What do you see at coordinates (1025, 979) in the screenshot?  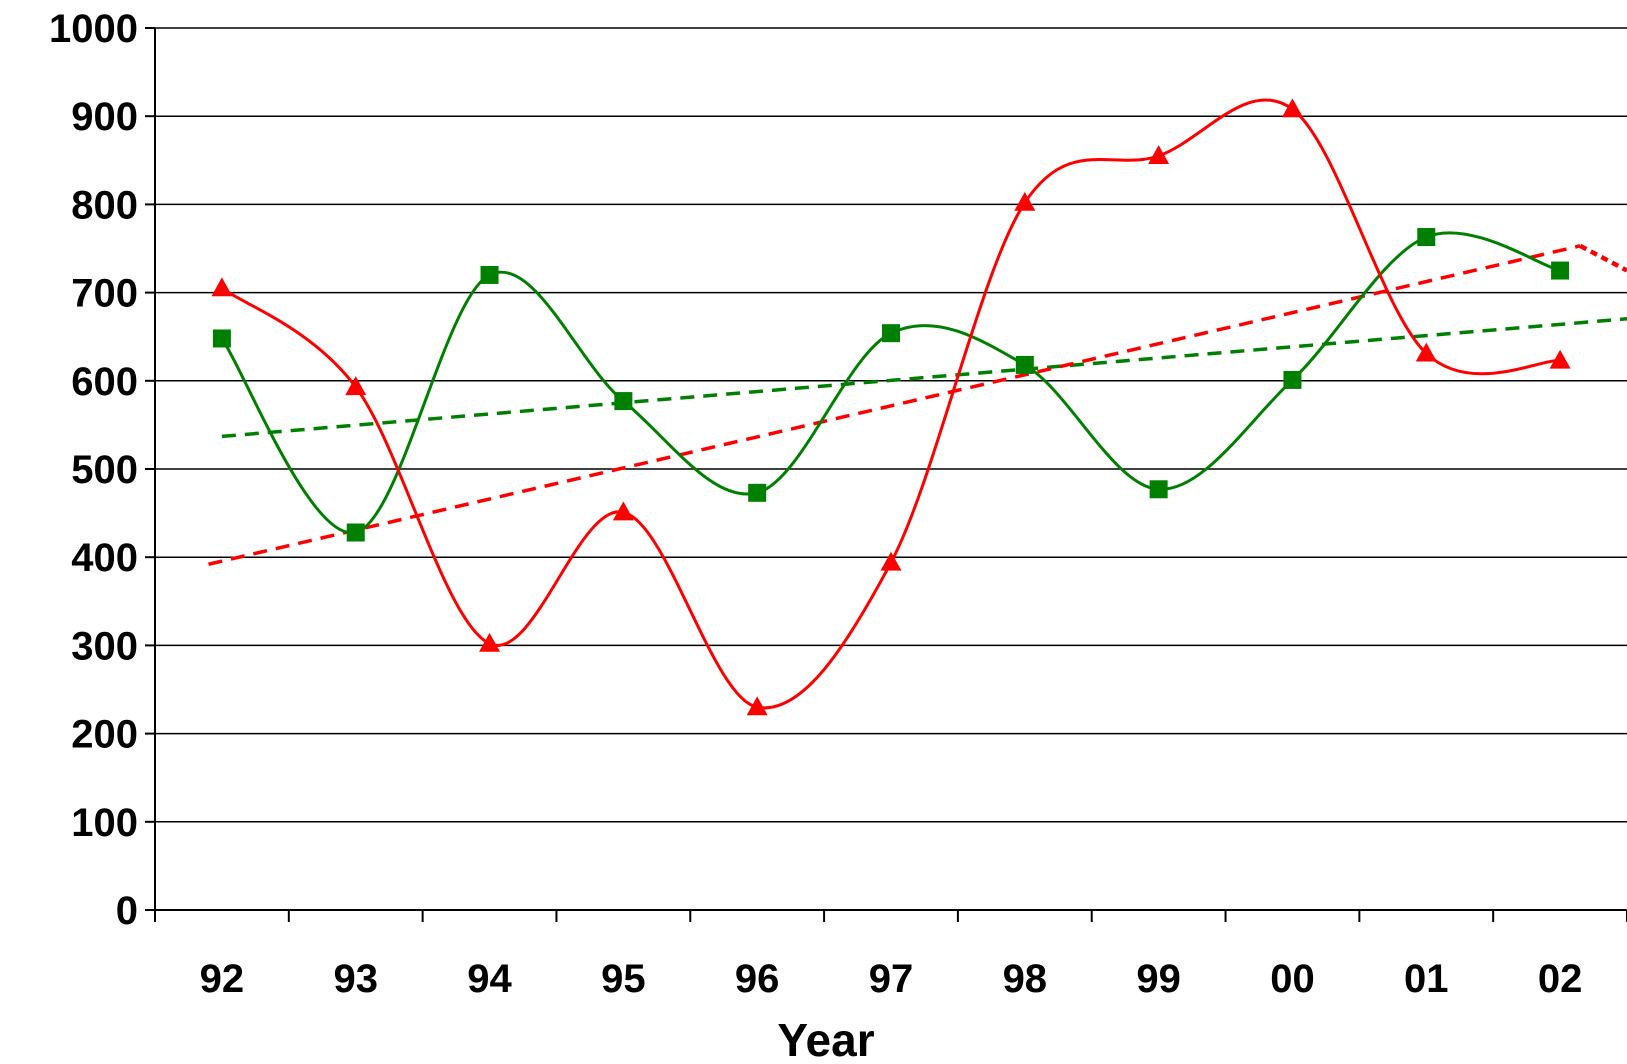 I see `x-tick-label: 98` at bounding box center [1025, 979].